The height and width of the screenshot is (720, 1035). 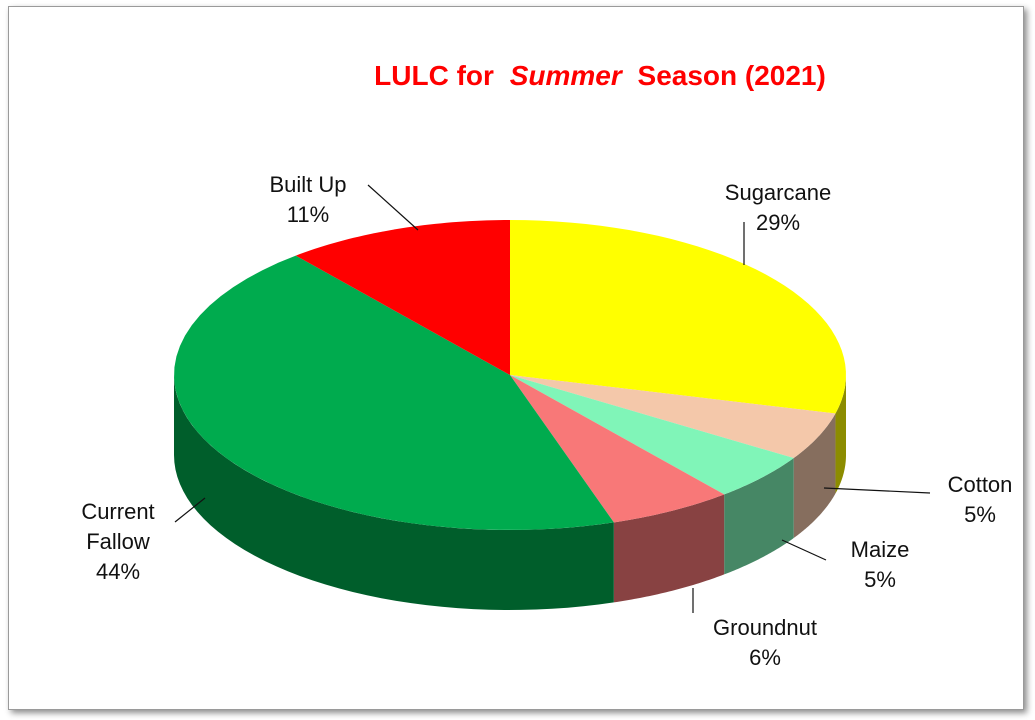 What do you see at coordinates (307, 200) in the screenshot?
I see `data-label: Built Up 11%` at bounding box center [307, 200].